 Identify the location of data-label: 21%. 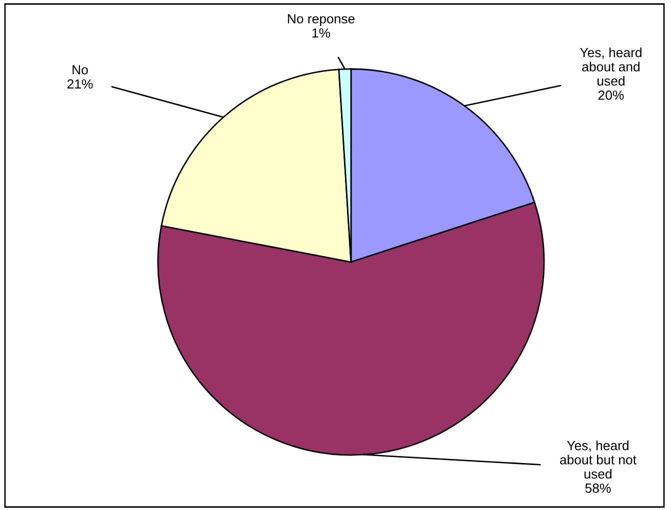
(80, 84).